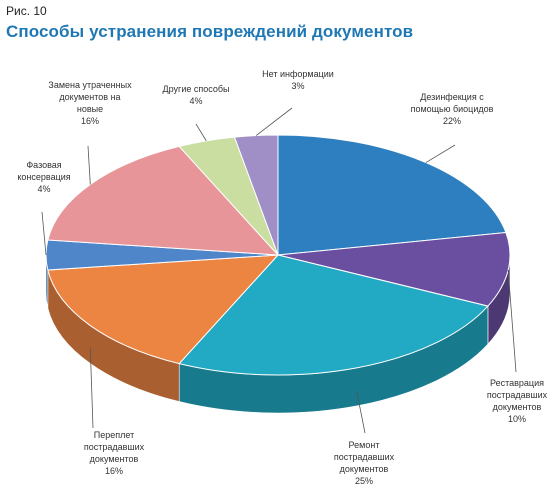 Image resolution: width=560 pixels, height=504 pixels. What do you see at coordinates (364, 445) in the screenshot?
I see `slice-category-label: Ремонт` at bounding box center [364, 445].